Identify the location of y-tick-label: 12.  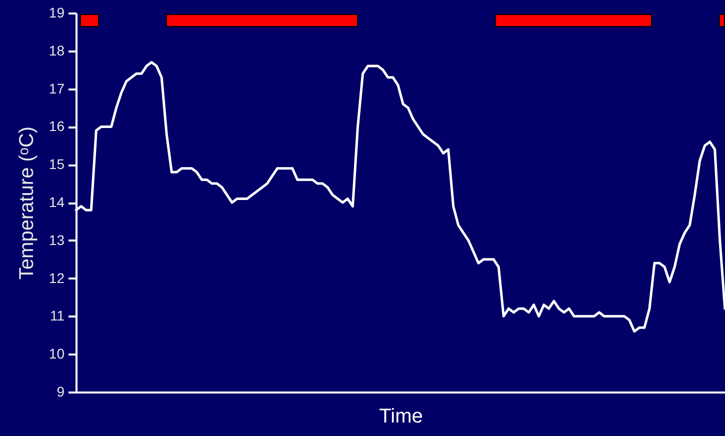
(56, 278).